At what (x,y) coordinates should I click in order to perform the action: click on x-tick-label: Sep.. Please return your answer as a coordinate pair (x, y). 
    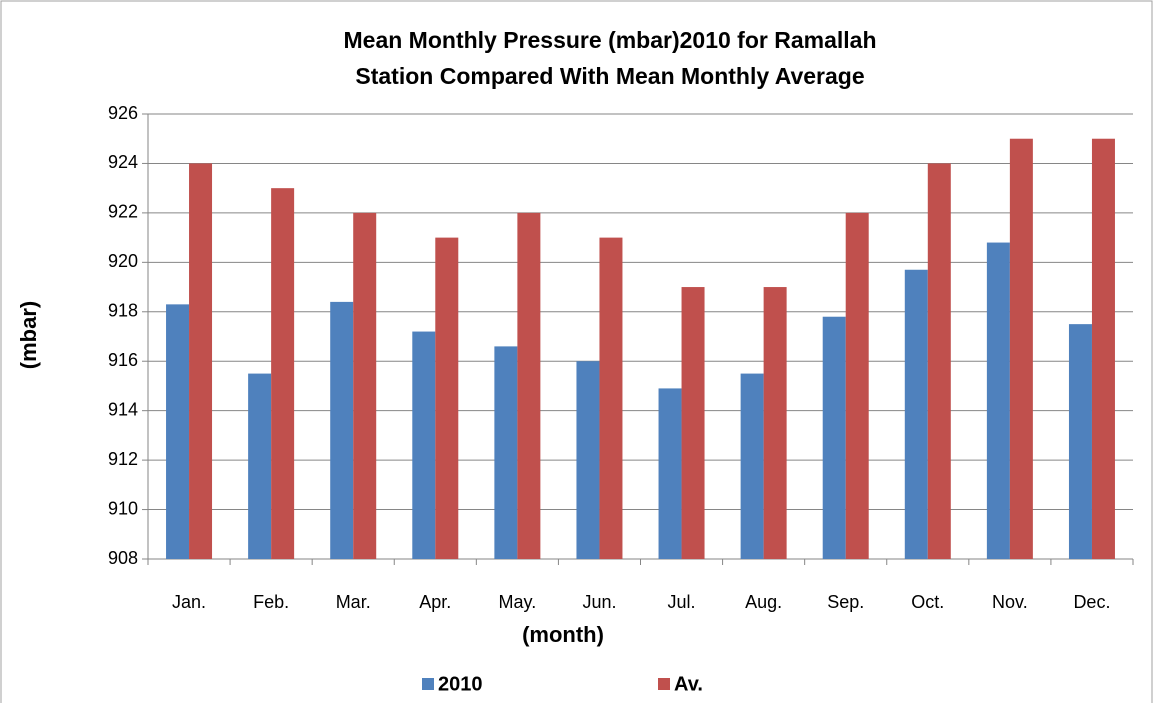
    Looking at the image, I should click on (845, 602).